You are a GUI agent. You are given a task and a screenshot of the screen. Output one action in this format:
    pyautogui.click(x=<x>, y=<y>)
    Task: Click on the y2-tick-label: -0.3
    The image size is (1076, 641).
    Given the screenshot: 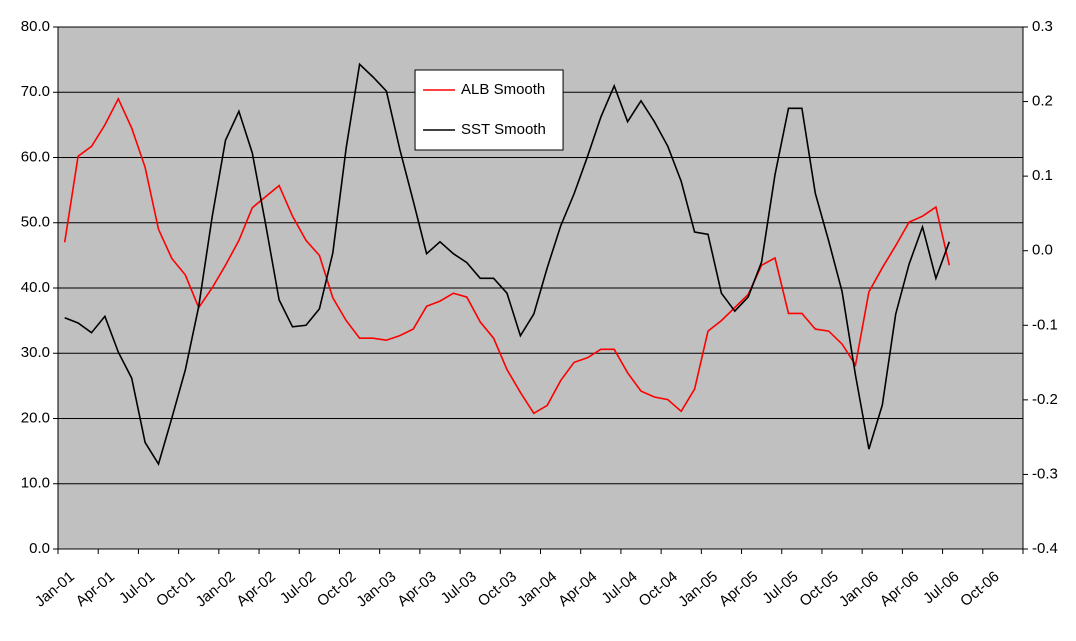 What is the action you would take?
    pyautogui.click(x=1045, y=473)
    